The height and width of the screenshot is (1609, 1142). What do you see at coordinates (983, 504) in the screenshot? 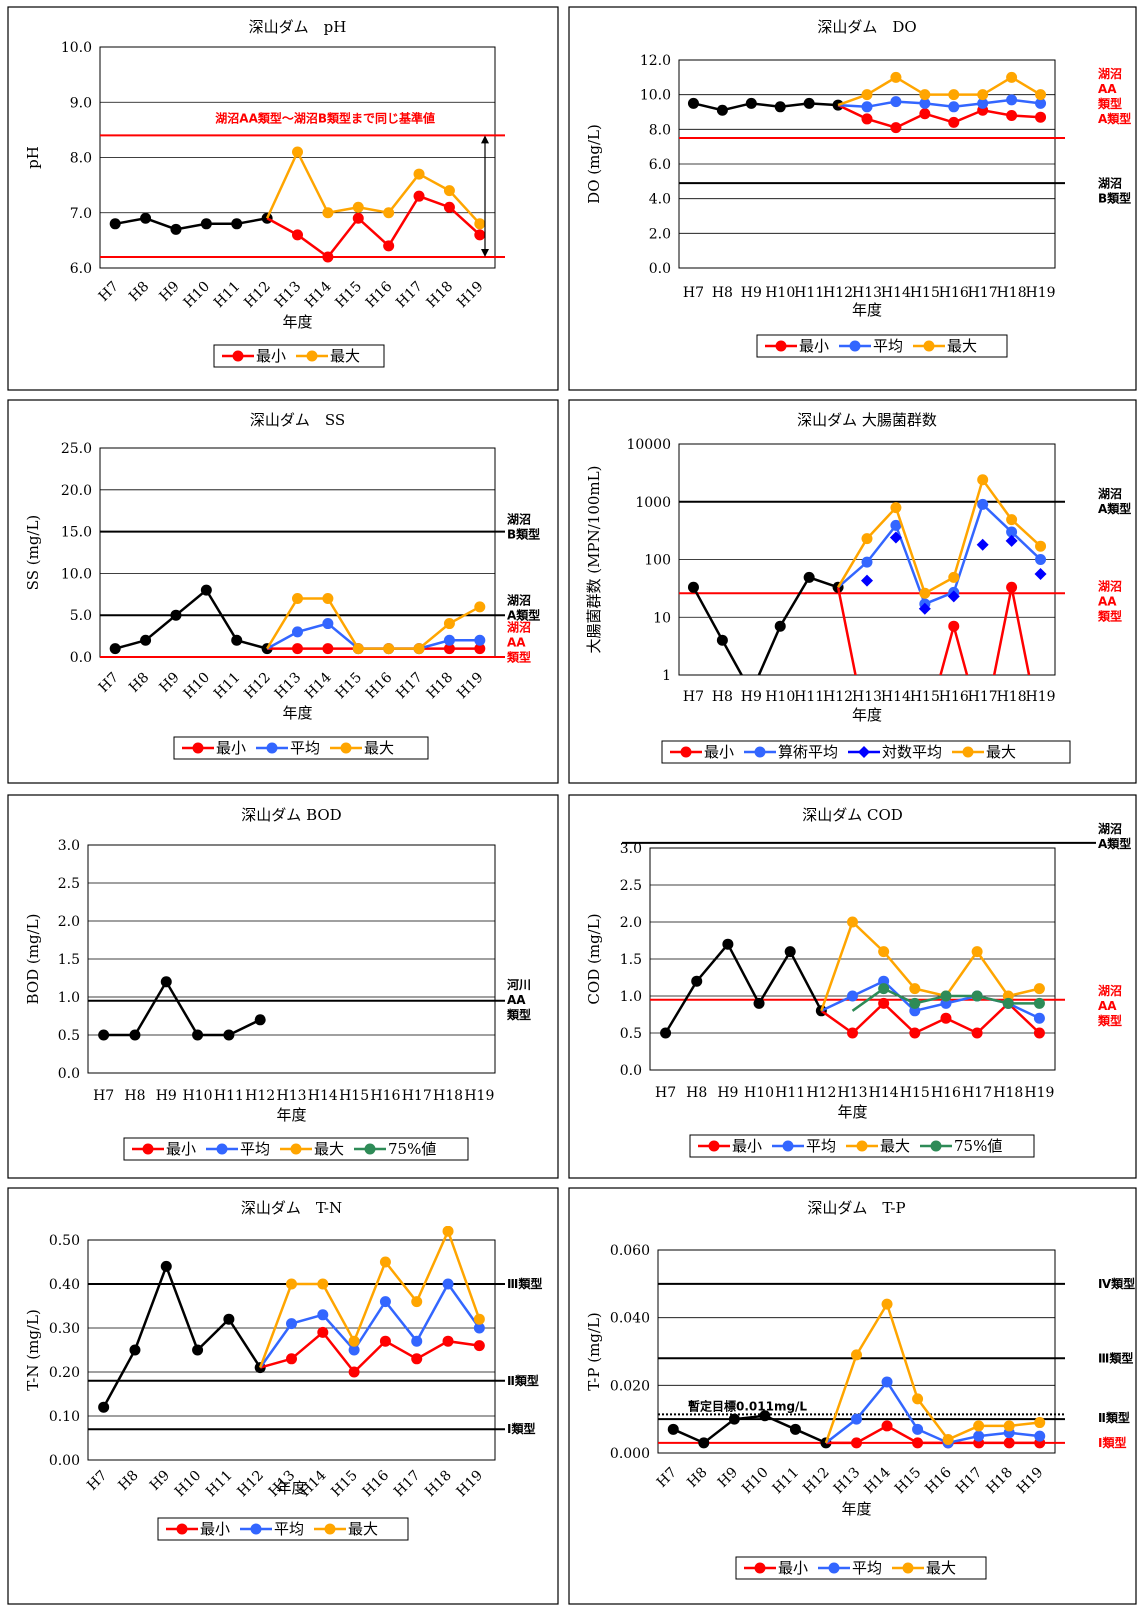
I see `data-point-算術平均` at bounding box center [983, 504].